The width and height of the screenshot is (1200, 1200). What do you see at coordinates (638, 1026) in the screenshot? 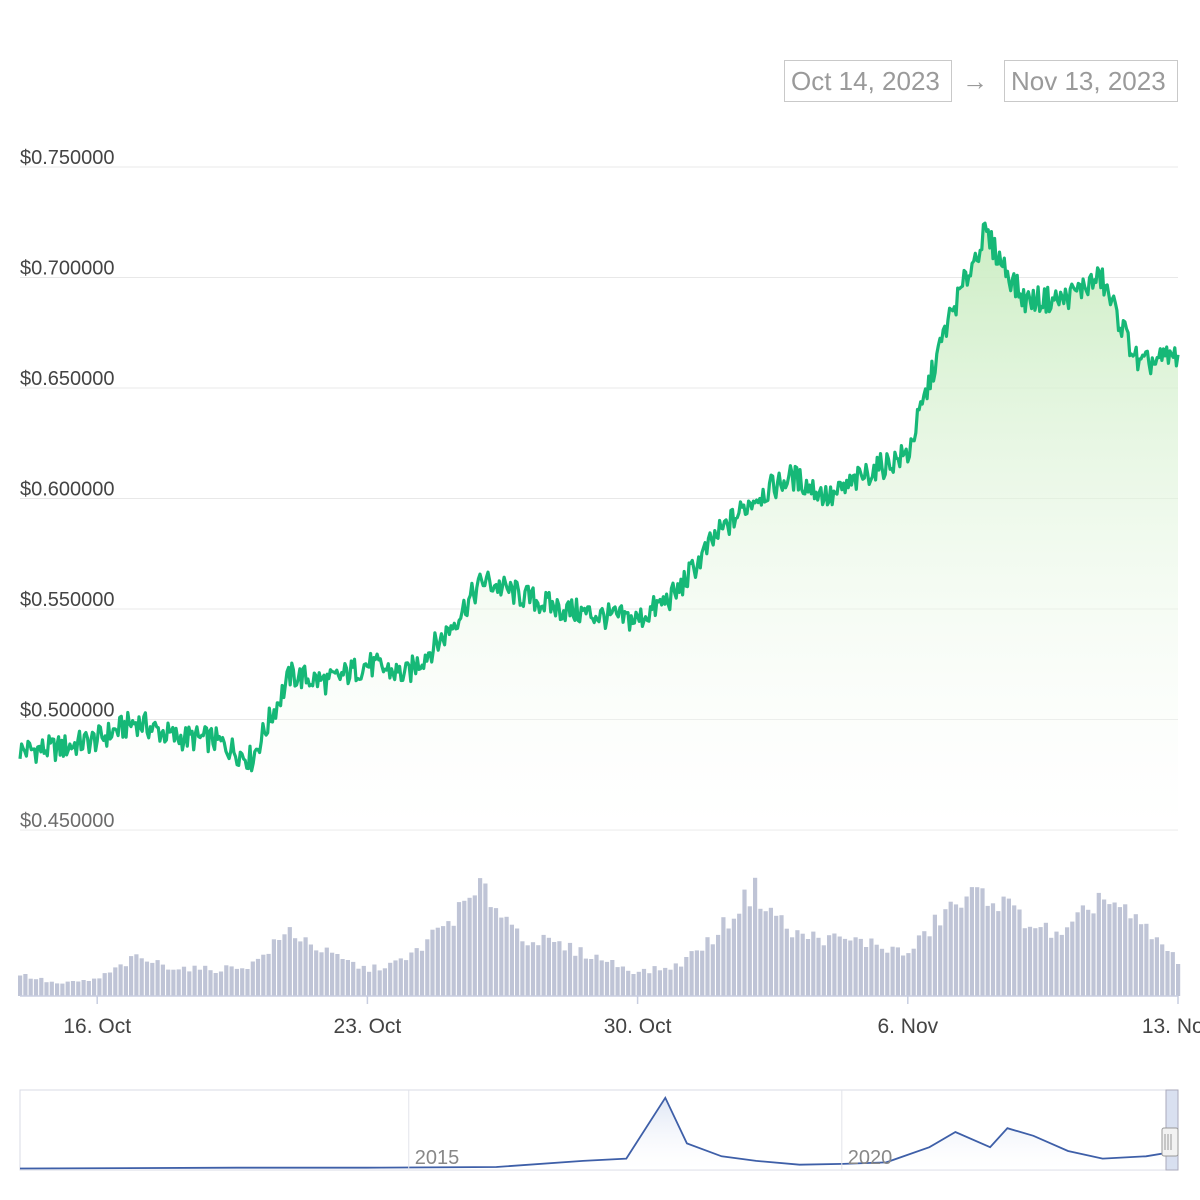
I see `x-tick-label: 30. Oct` at bounding box center [638, 1026].